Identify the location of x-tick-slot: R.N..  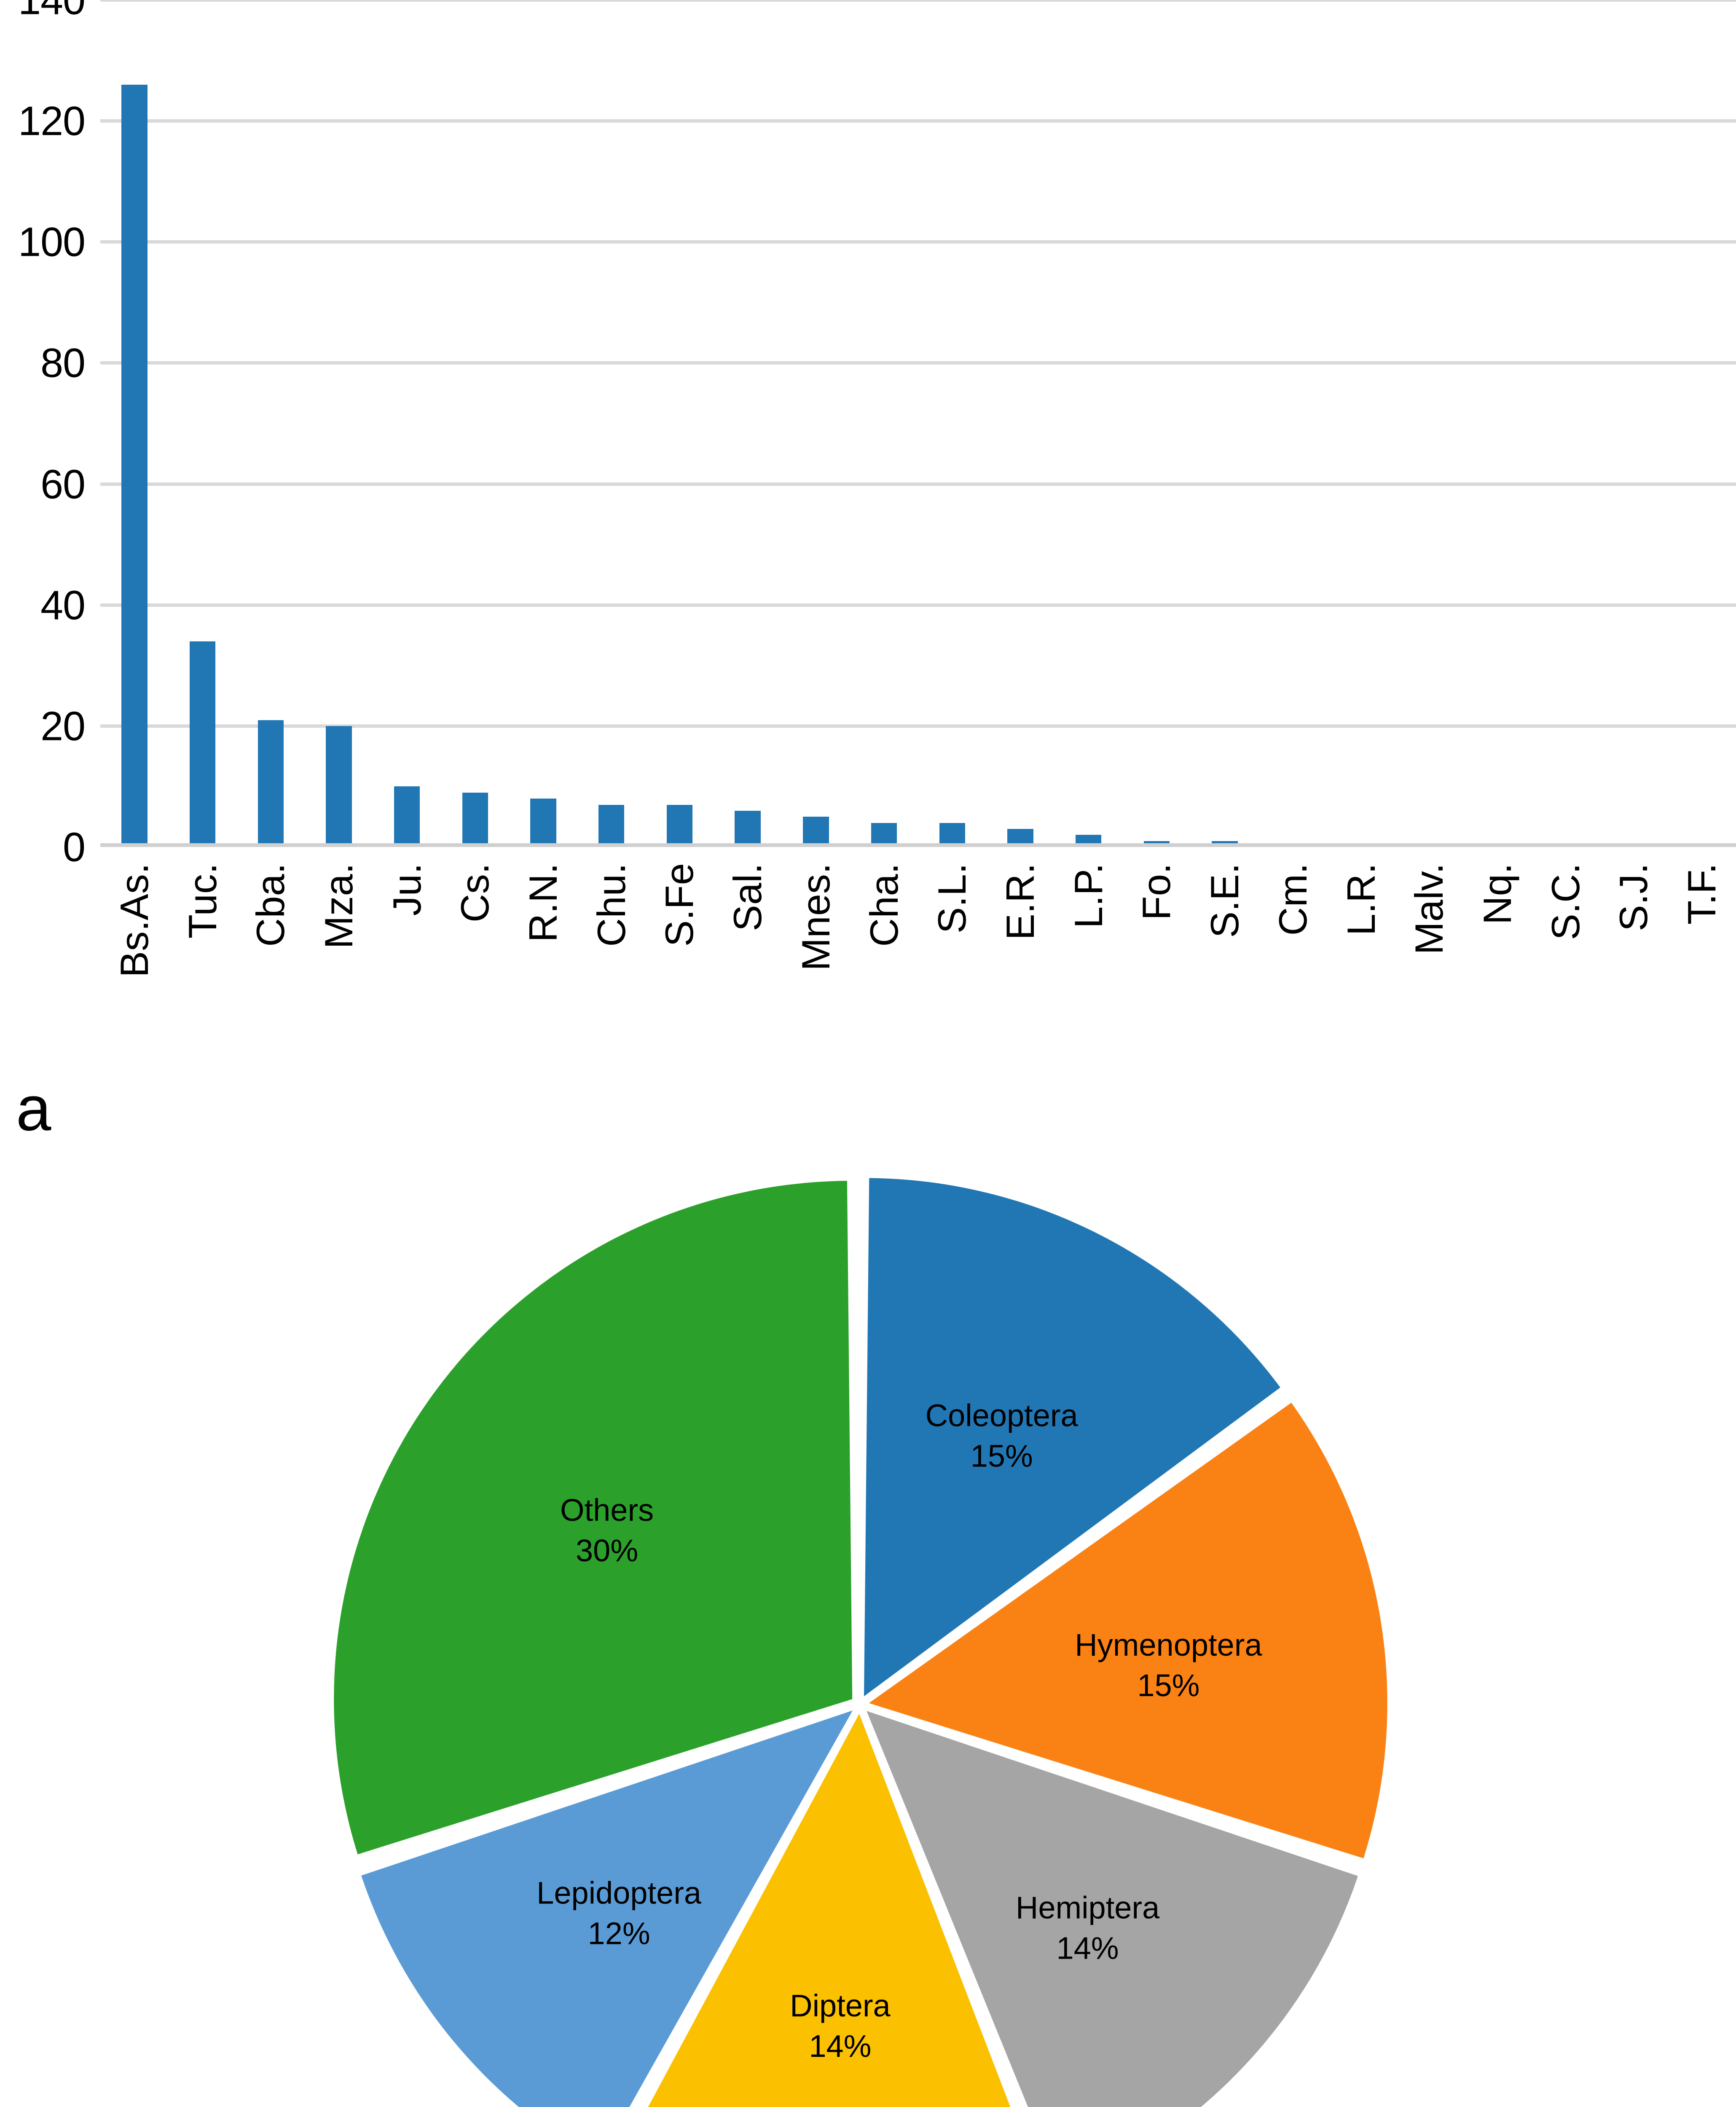
(543, 965).